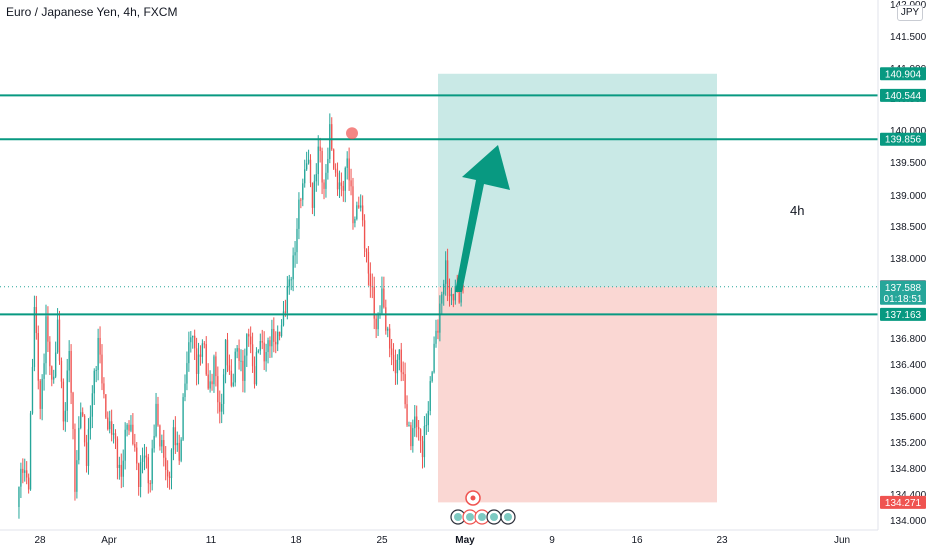 The height and width of the screenshot is (555, 932). Describe the element at coordinates (482, 218) in the screenshot. I see `arrow-up-icon` at that location.